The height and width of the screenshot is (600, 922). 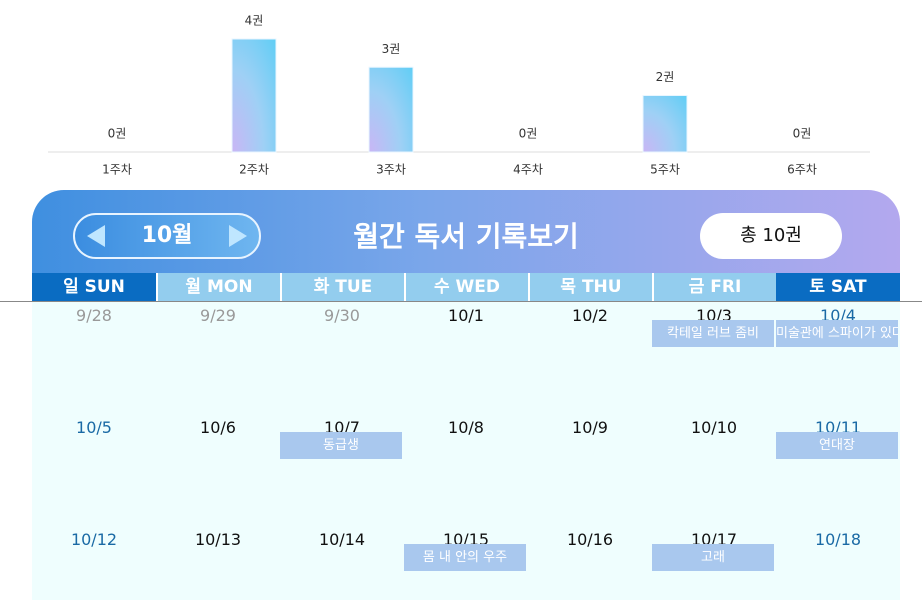 What do you see at coordinates (461, 301) in the screenshot?
I see `divider` at bounding box center [461, 301].